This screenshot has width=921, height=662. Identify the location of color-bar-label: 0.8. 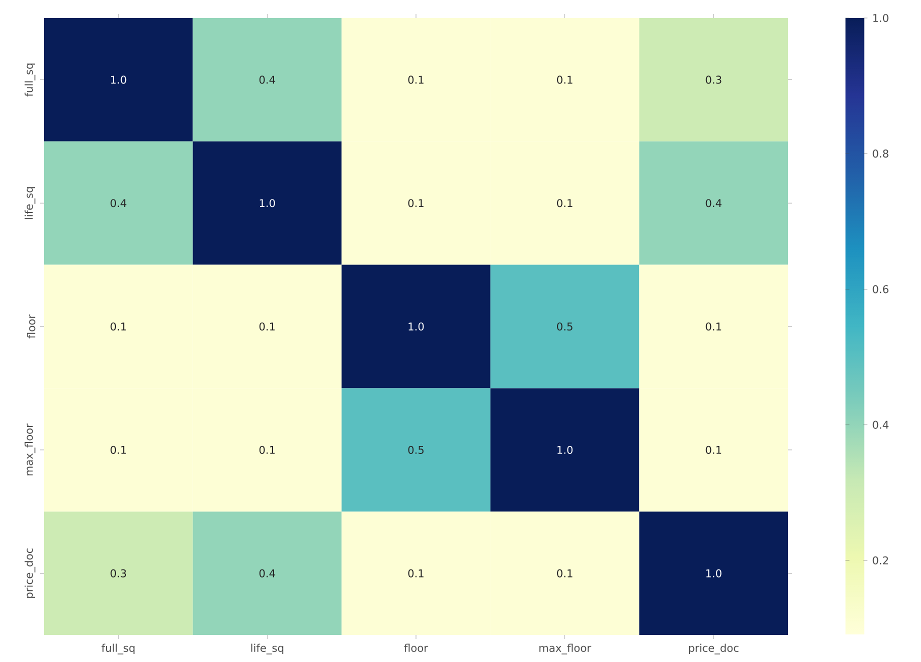
(880, 154).